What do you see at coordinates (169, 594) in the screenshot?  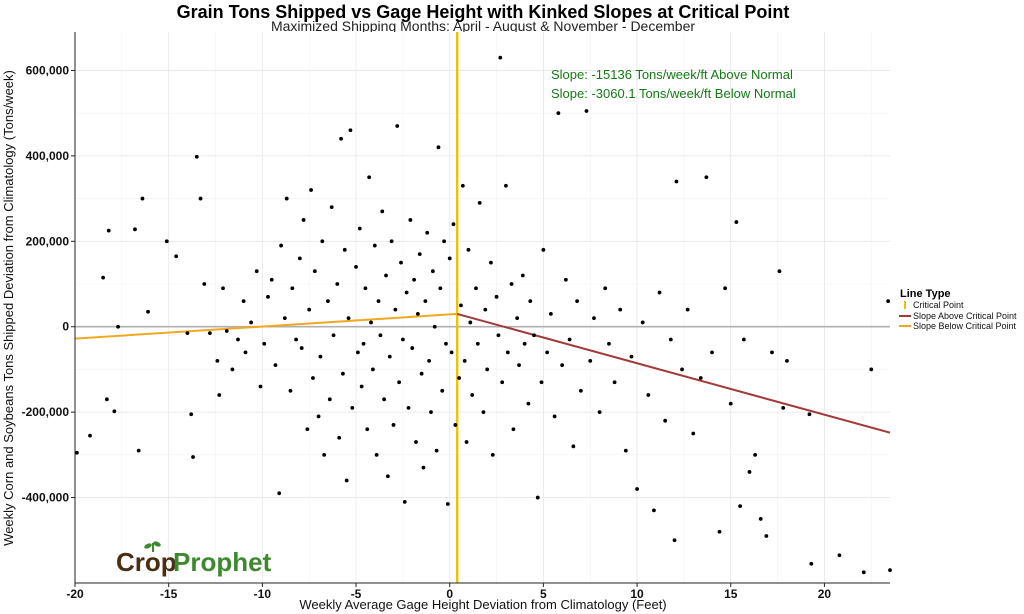 I see `x-tick-label: -15` at bounding box center [169, 594].